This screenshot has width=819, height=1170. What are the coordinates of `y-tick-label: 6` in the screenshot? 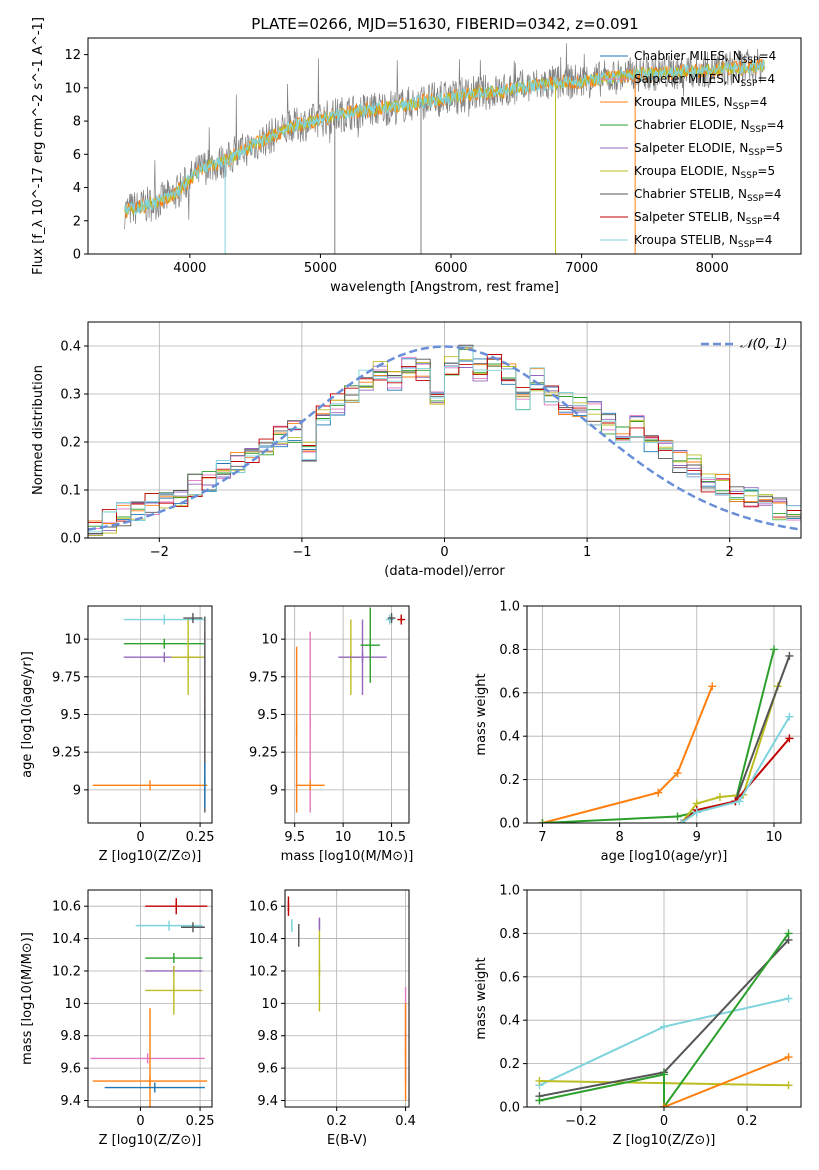 It's located at (77, 155).